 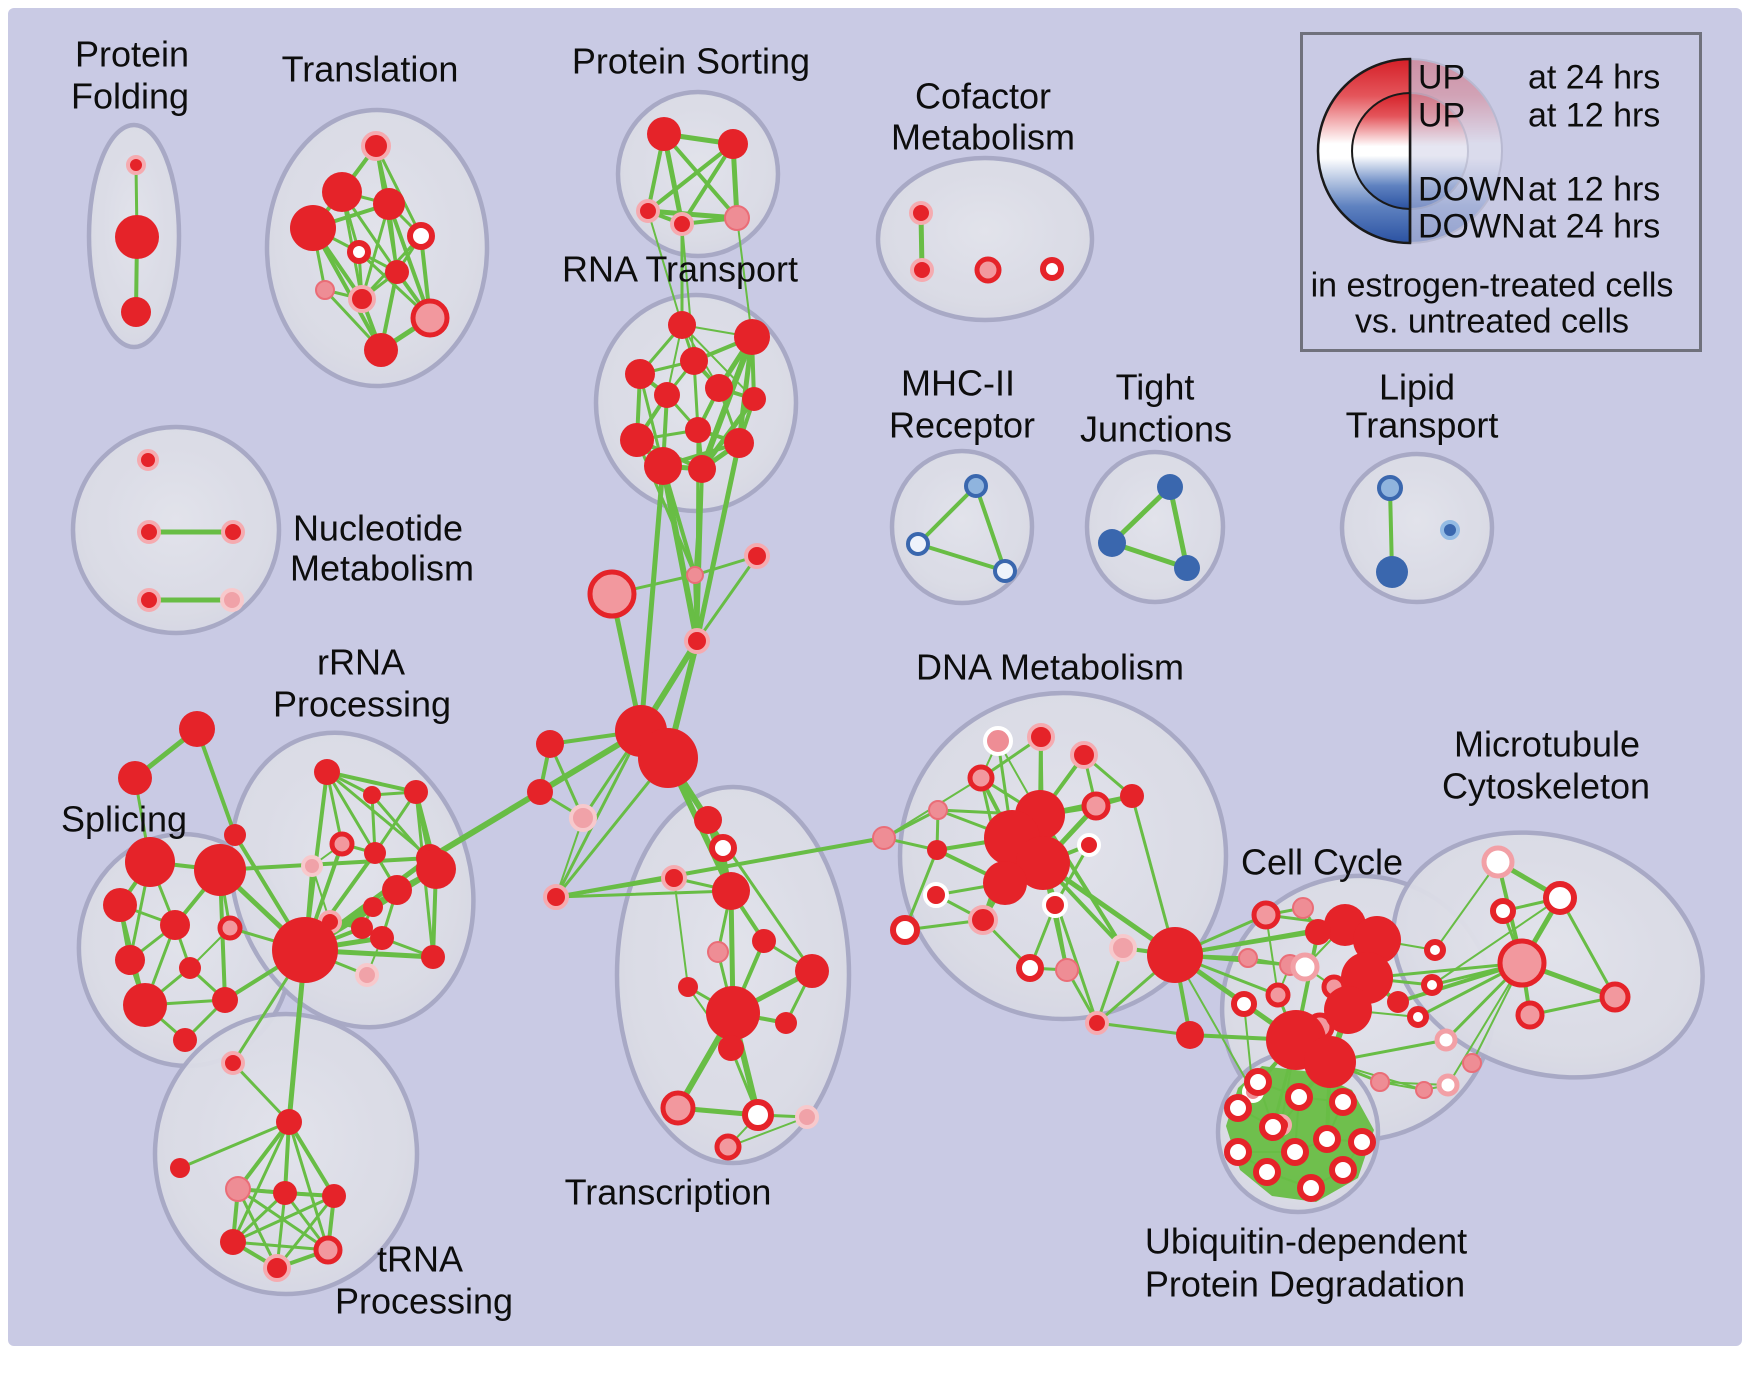 What do you see at coordinates (361, 662) in the screenshot?
I see `cluster-label-rrna-processing: rRNA` at bounding box center [361, 662].